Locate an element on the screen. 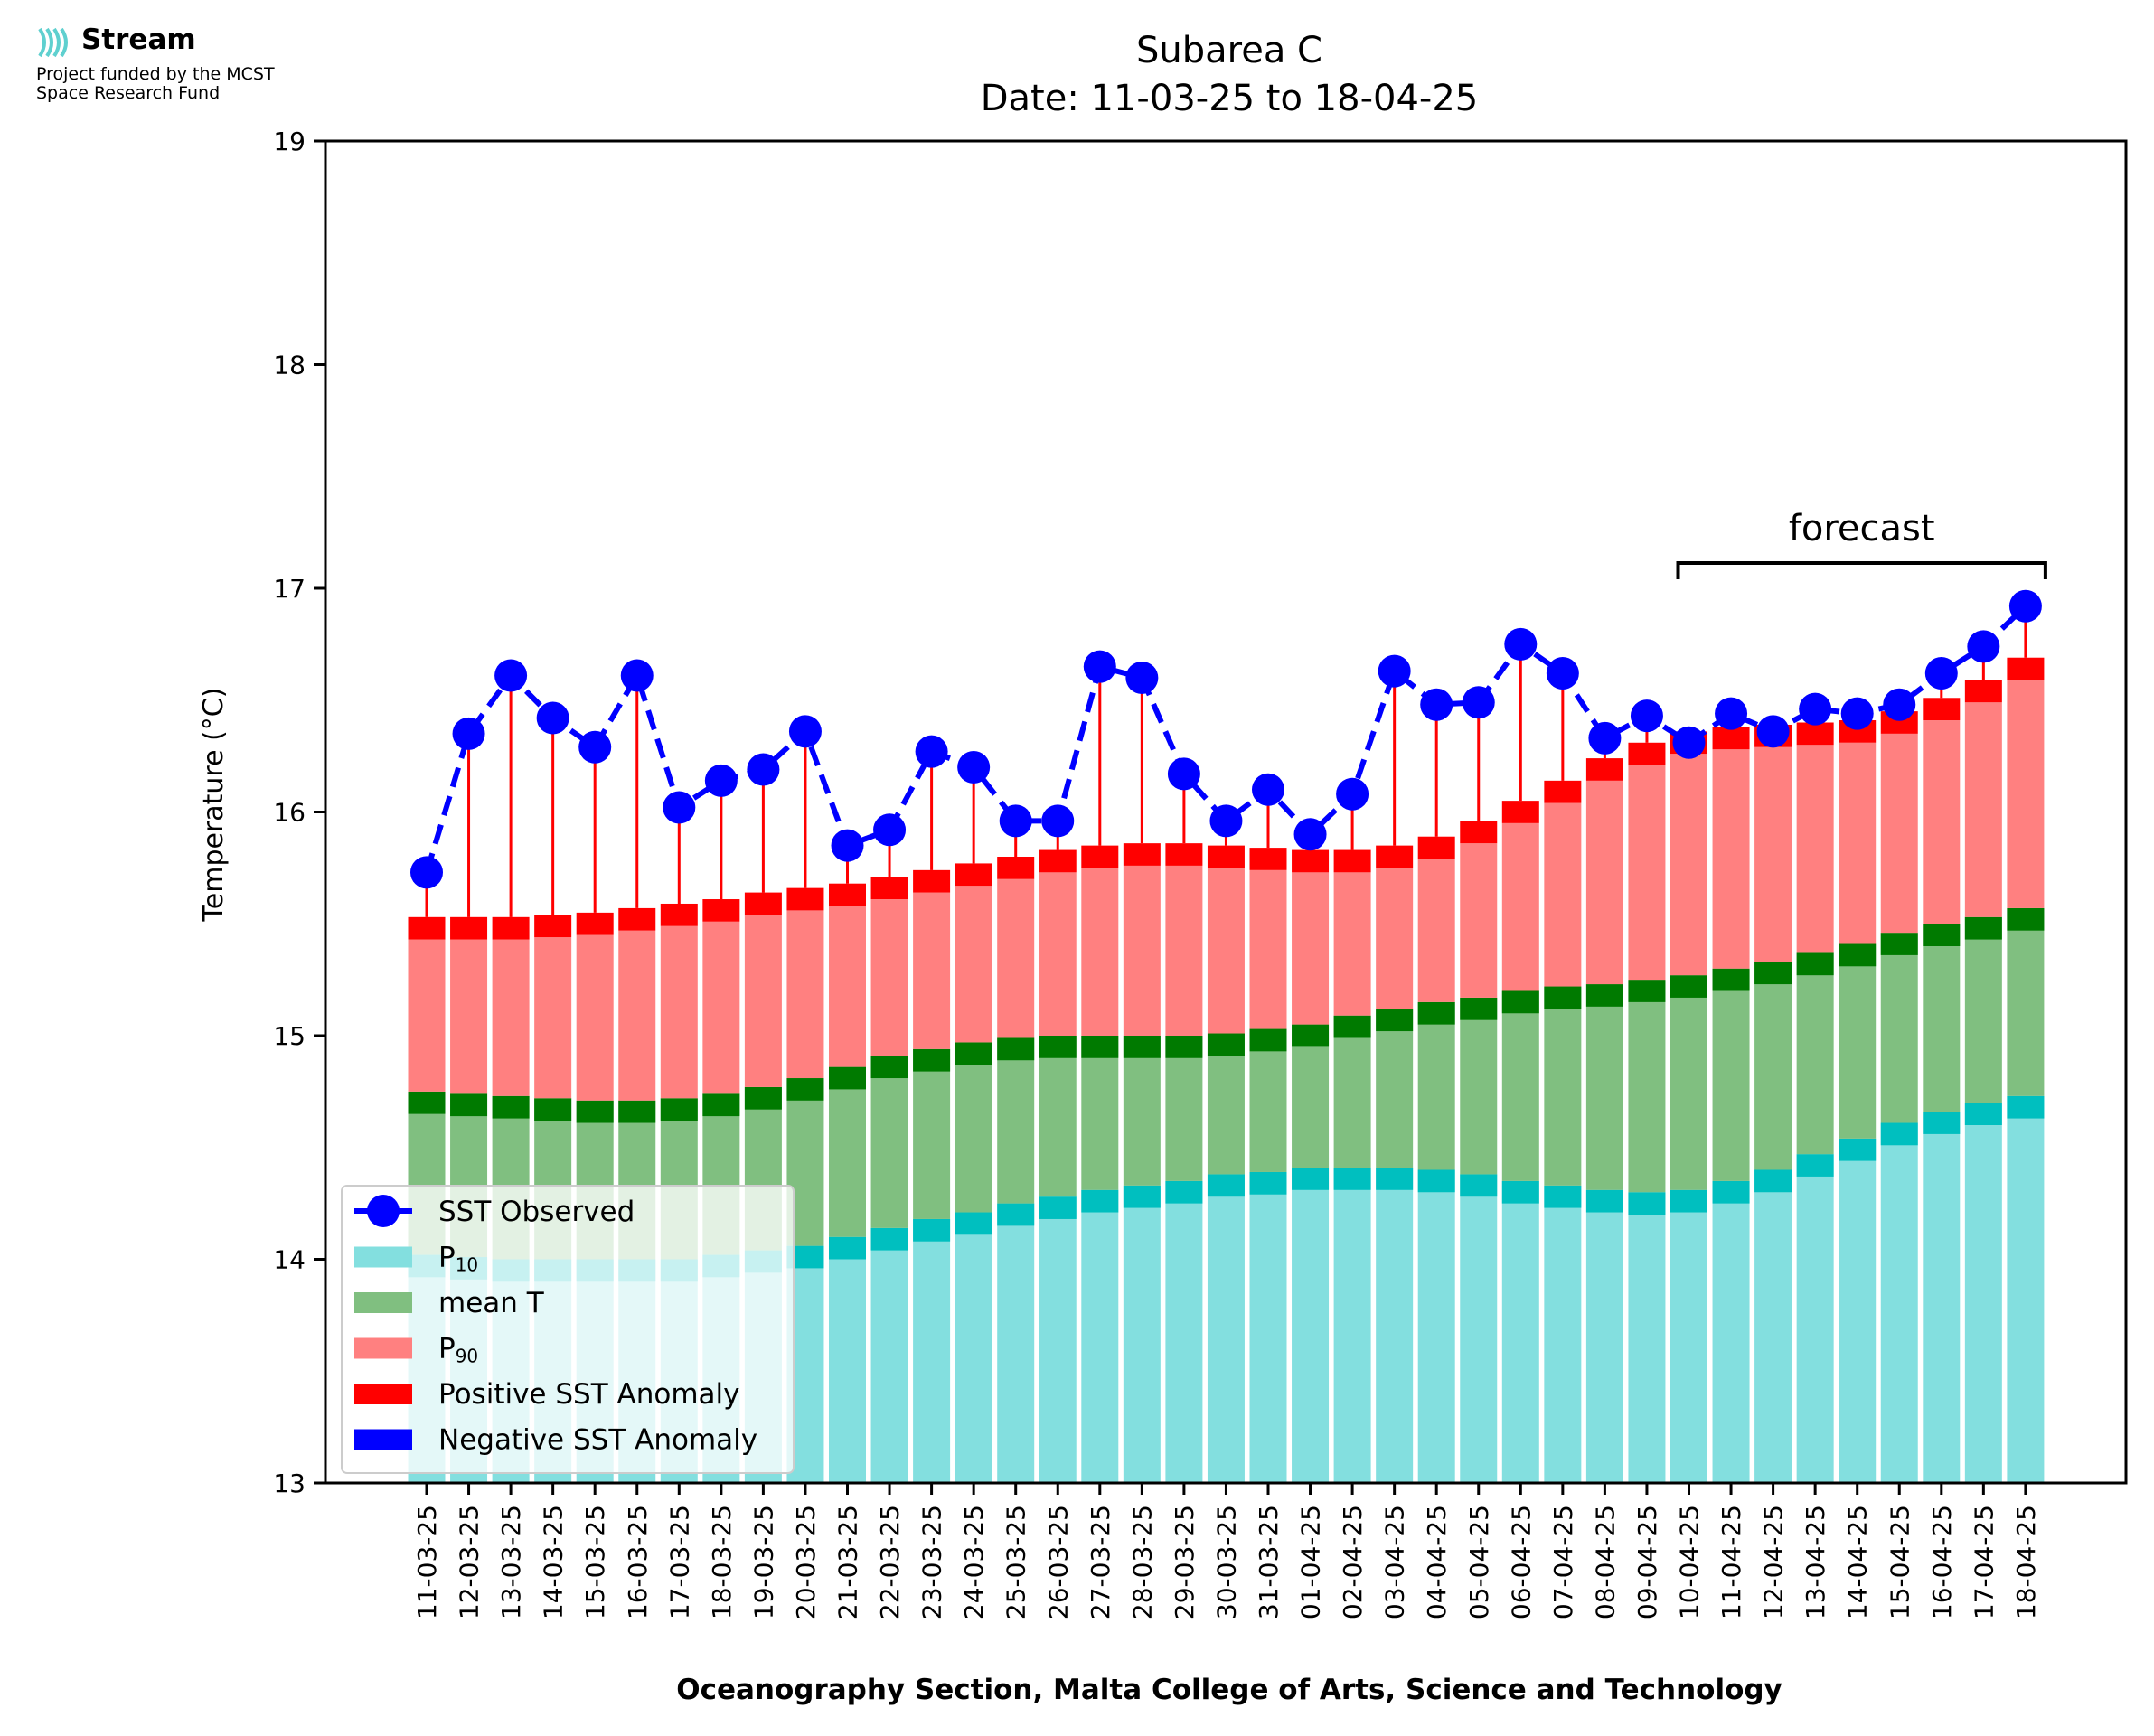 This screenshot has width=2154, height=1736. x-tick-label: 15-03-25 is located at coordinates (595, 1562).